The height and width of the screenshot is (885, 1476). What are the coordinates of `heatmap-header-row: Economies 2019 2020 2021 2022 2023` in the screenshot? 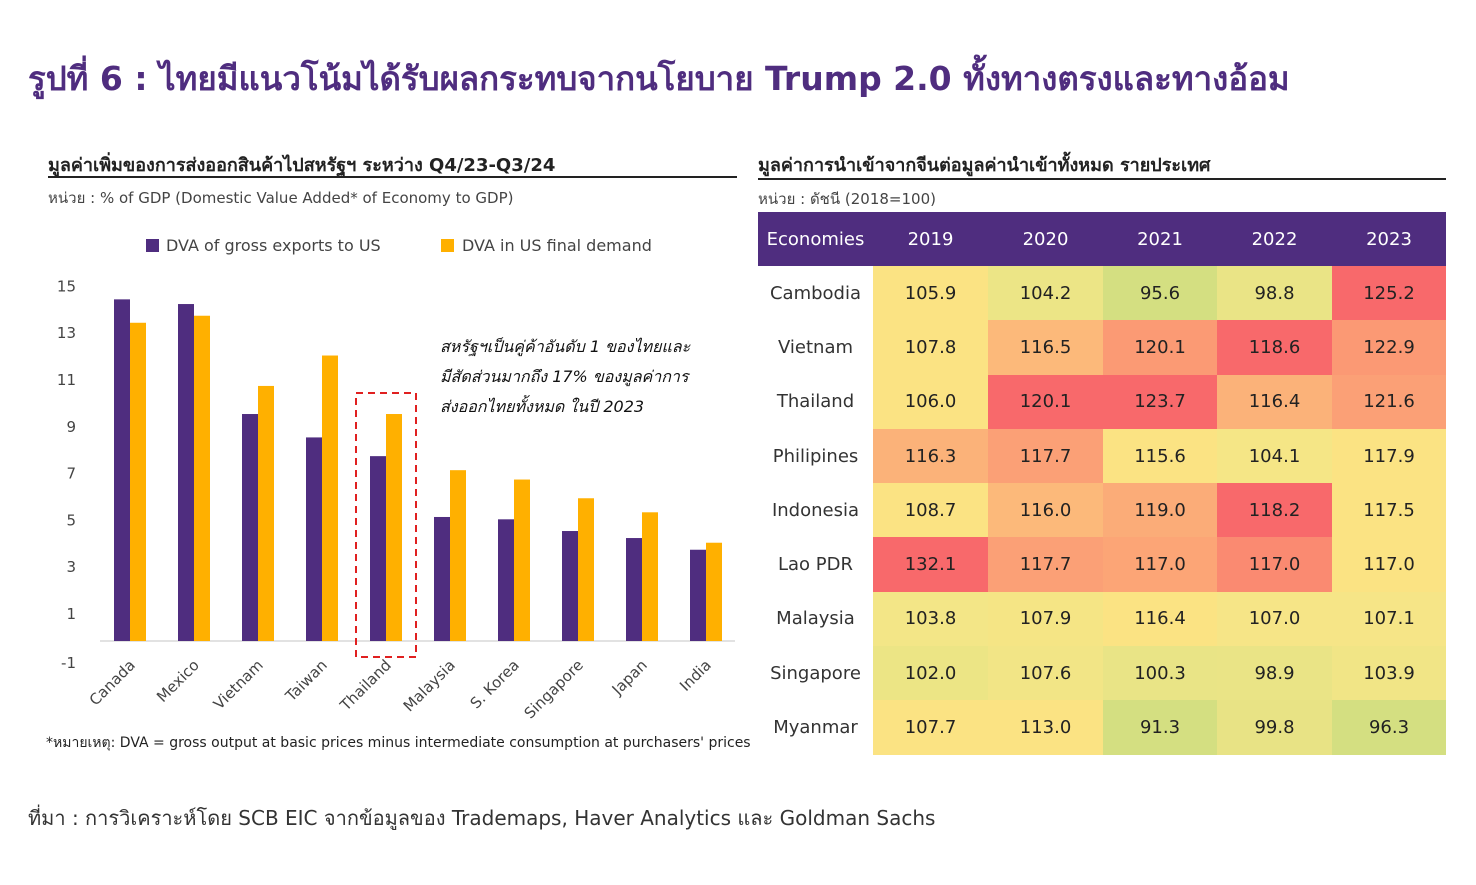 It's located at (1102, 239).